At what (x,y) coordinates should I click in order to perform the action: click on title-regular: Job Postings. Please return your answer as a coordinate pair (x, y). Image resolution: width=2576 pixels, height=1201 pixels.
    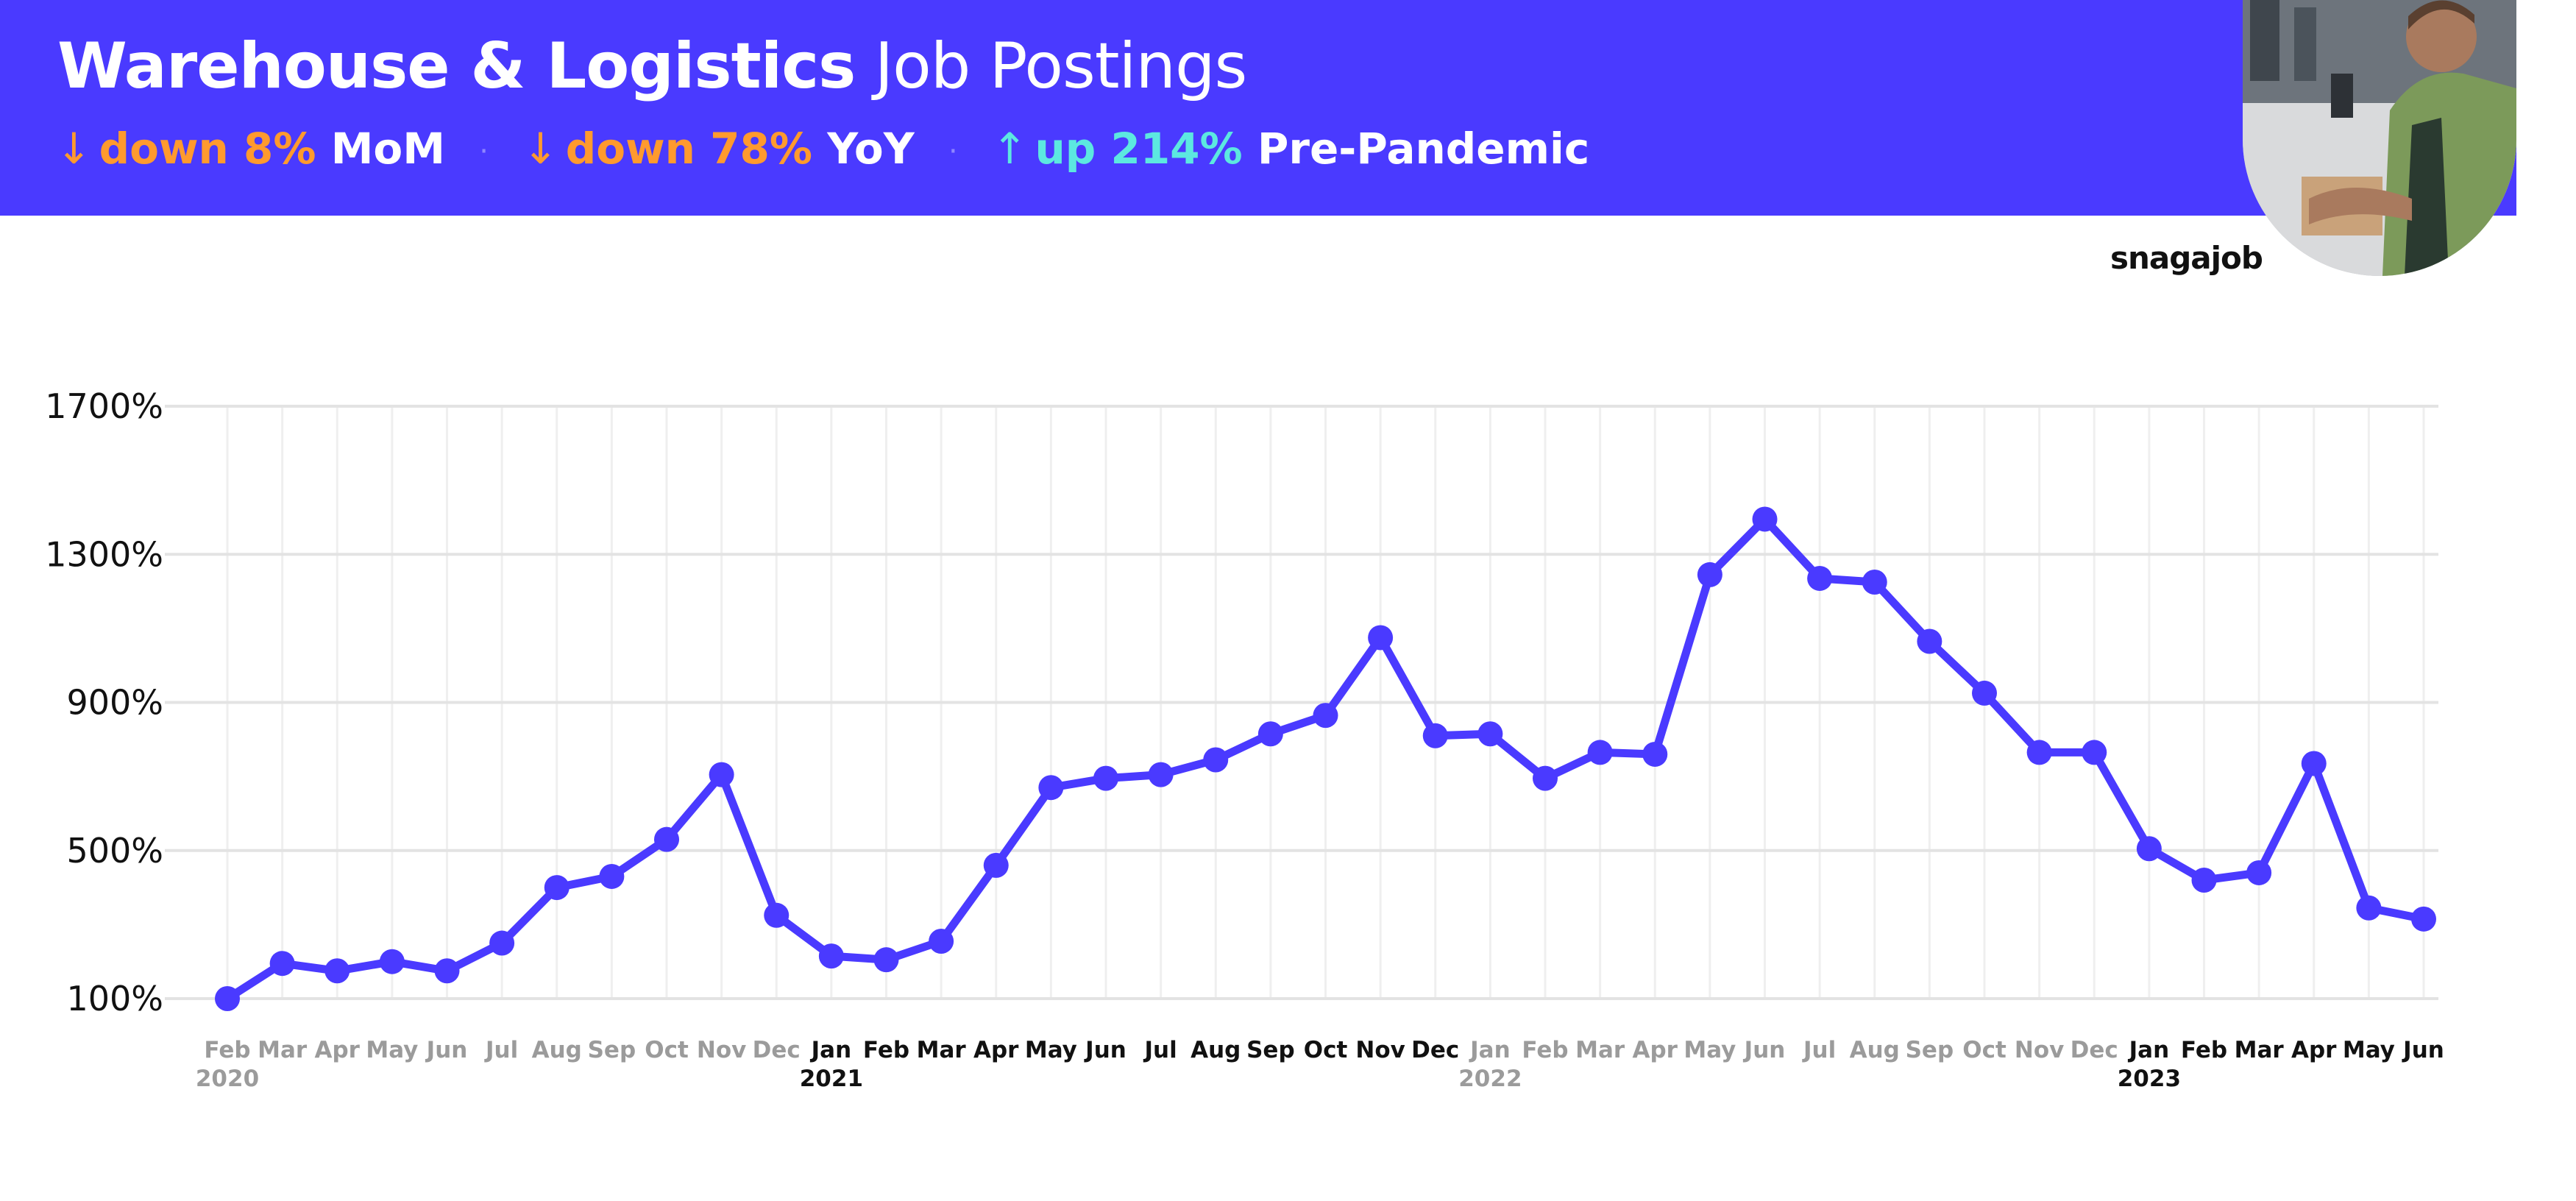
    Looking at the image, I should click on (1061, 66).